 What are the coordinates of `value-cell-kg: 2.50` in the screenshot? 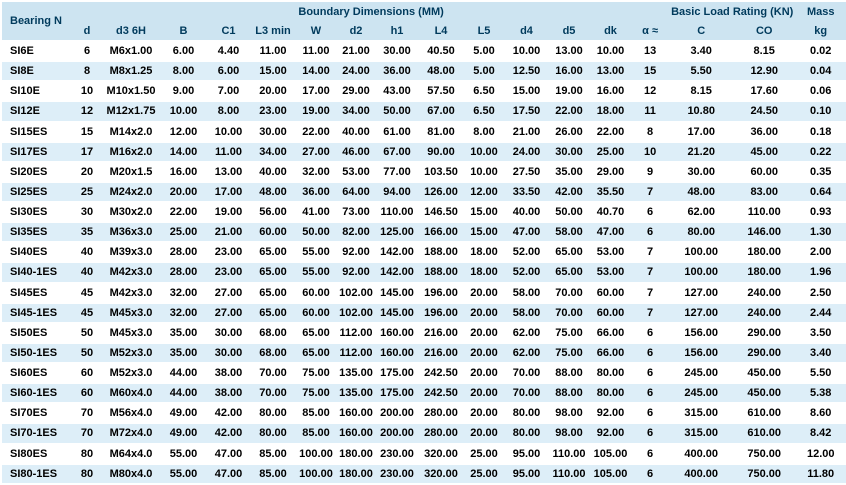 It's located at (821, 292).